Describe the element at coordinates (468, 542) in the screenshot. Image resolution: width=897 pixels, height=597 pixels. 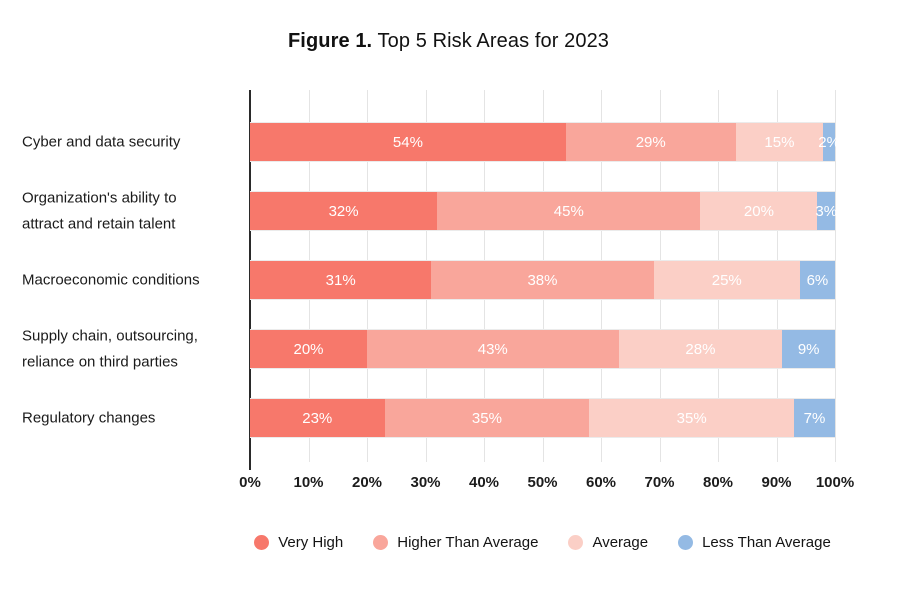
I see `legend-label: Higher Than Average` at that location.